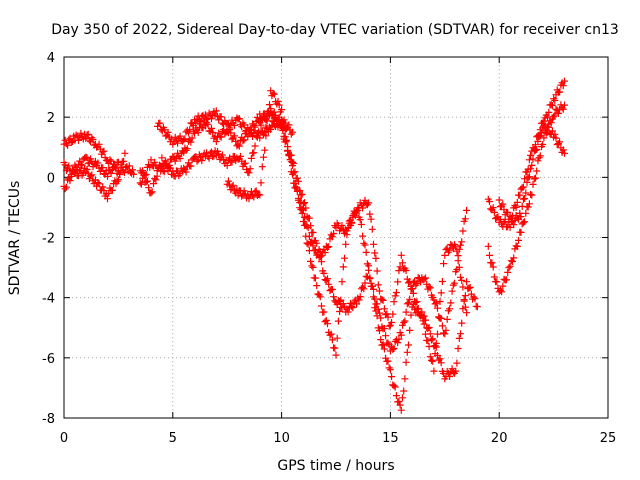 The width and height of the screenshot is (640, 480). What do you see at coordinates (499, 438) in the screenshot?
I see `x-tick-label: 20` at bounding box center [499, 438].